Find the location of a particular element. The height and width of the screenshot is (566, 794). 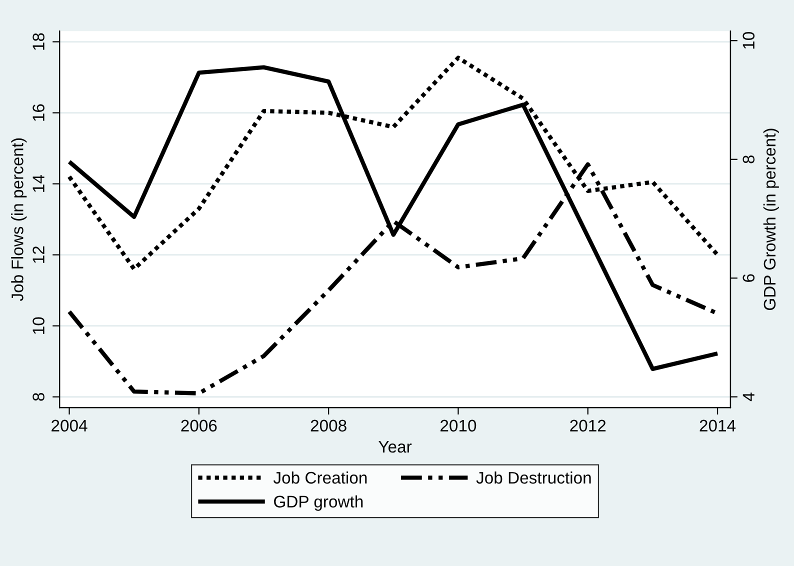

y2-tick-label: 6 is located at coordinates (748, 278).